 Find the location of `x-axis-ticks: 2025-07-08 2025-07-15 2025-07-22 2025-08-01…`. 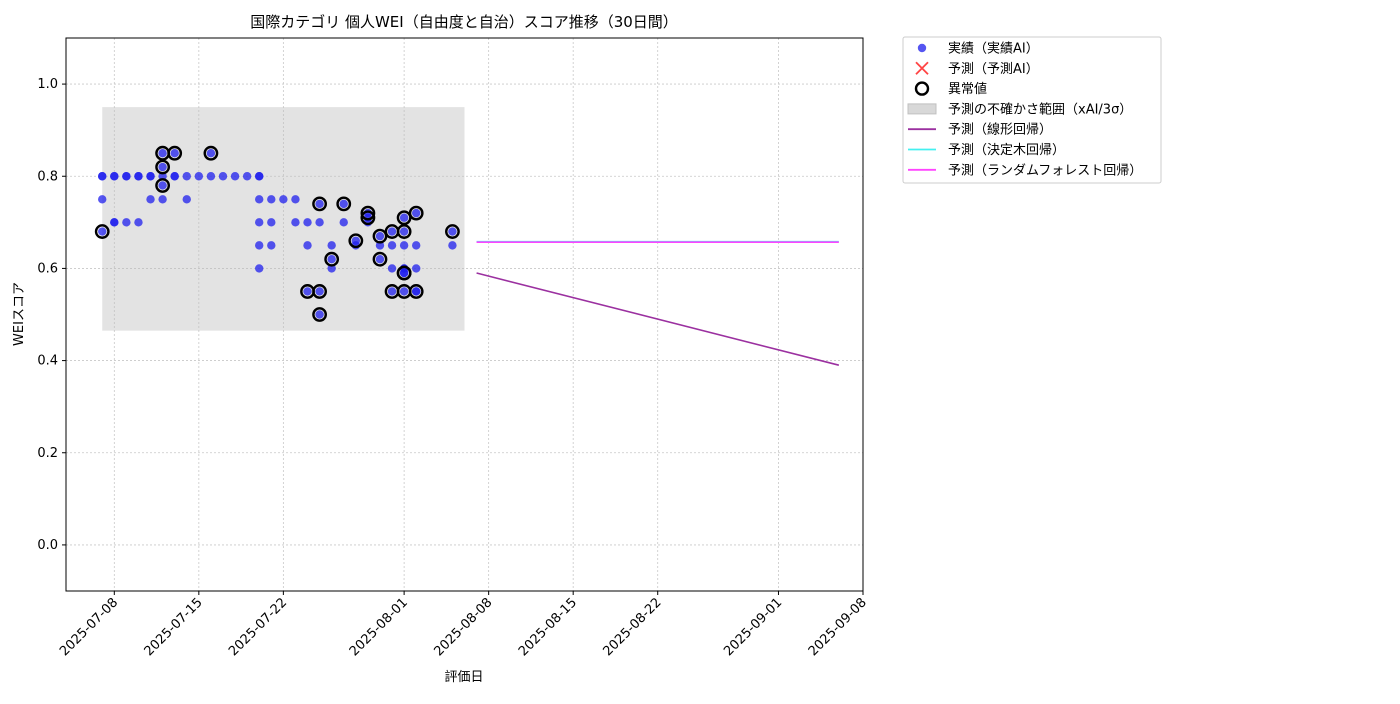

x-axis-ticks: 2025-07-08 2025-07-15 2025-07-22 2025-08-01… is located at coordinates (463, 625).